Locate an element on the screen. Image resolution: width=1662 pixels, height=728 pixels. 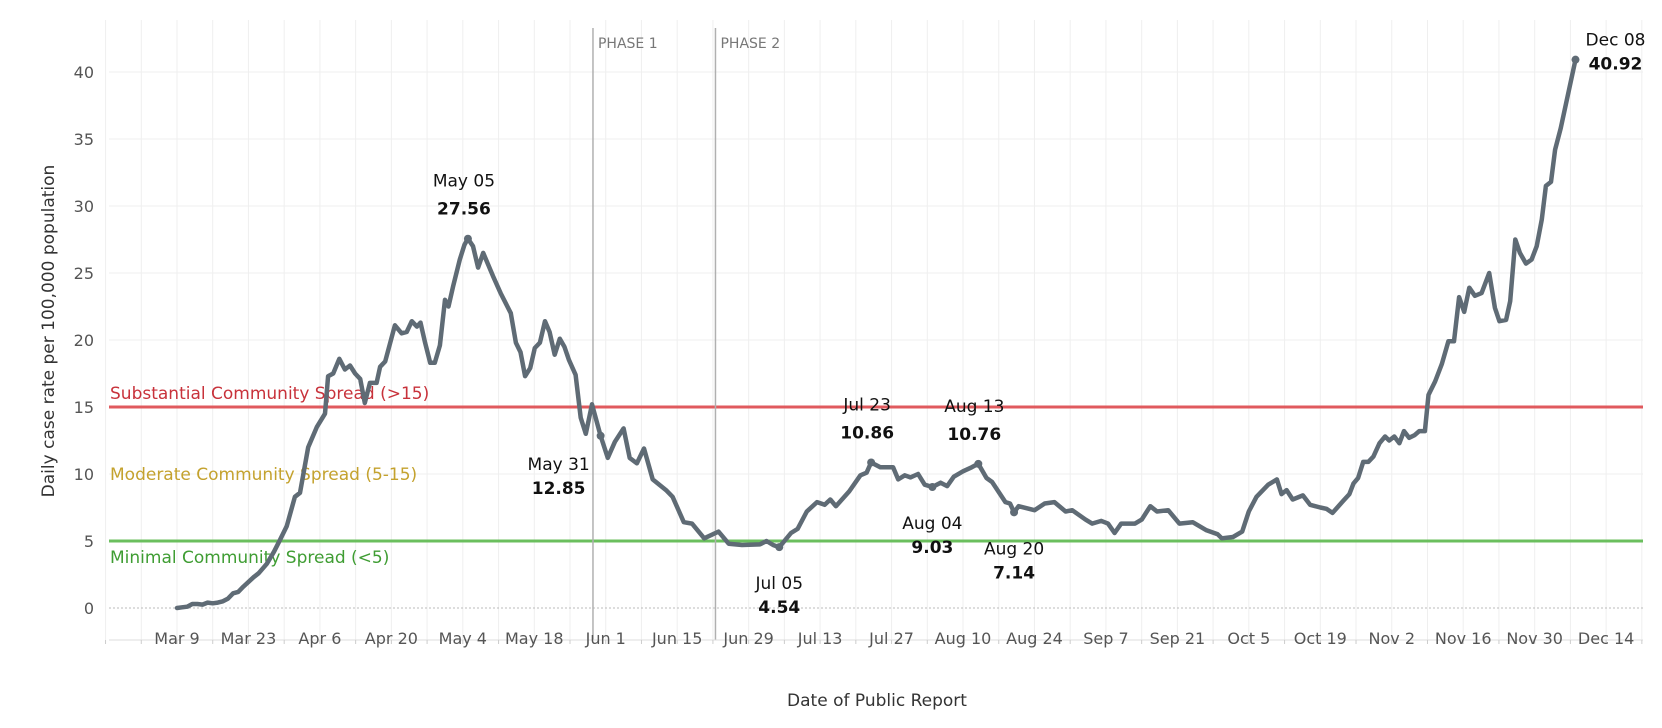
phase-label: PHASE 1 is located at coordinates (628, 44).